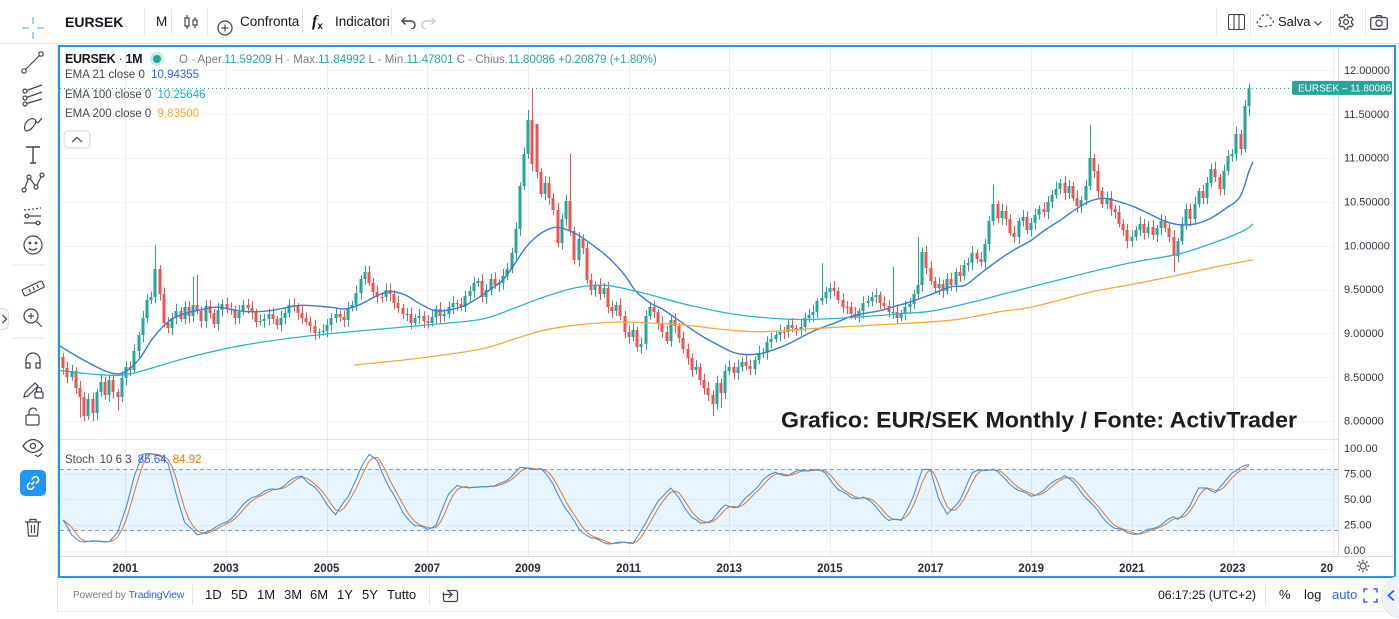  I want to click on svg-text: Stoch 10 6 3 85.64 84.92, so click(133, 460).